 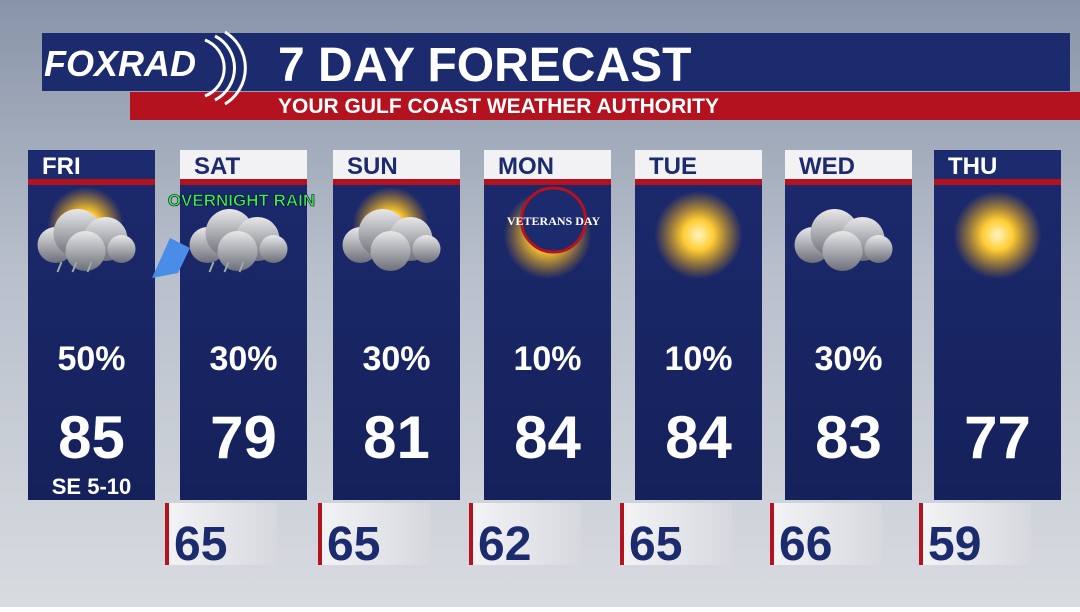 What do you see at coordinates (91, 437) in the screenshot?
I see `high-temp: 85` at bounding box center [91, 437].